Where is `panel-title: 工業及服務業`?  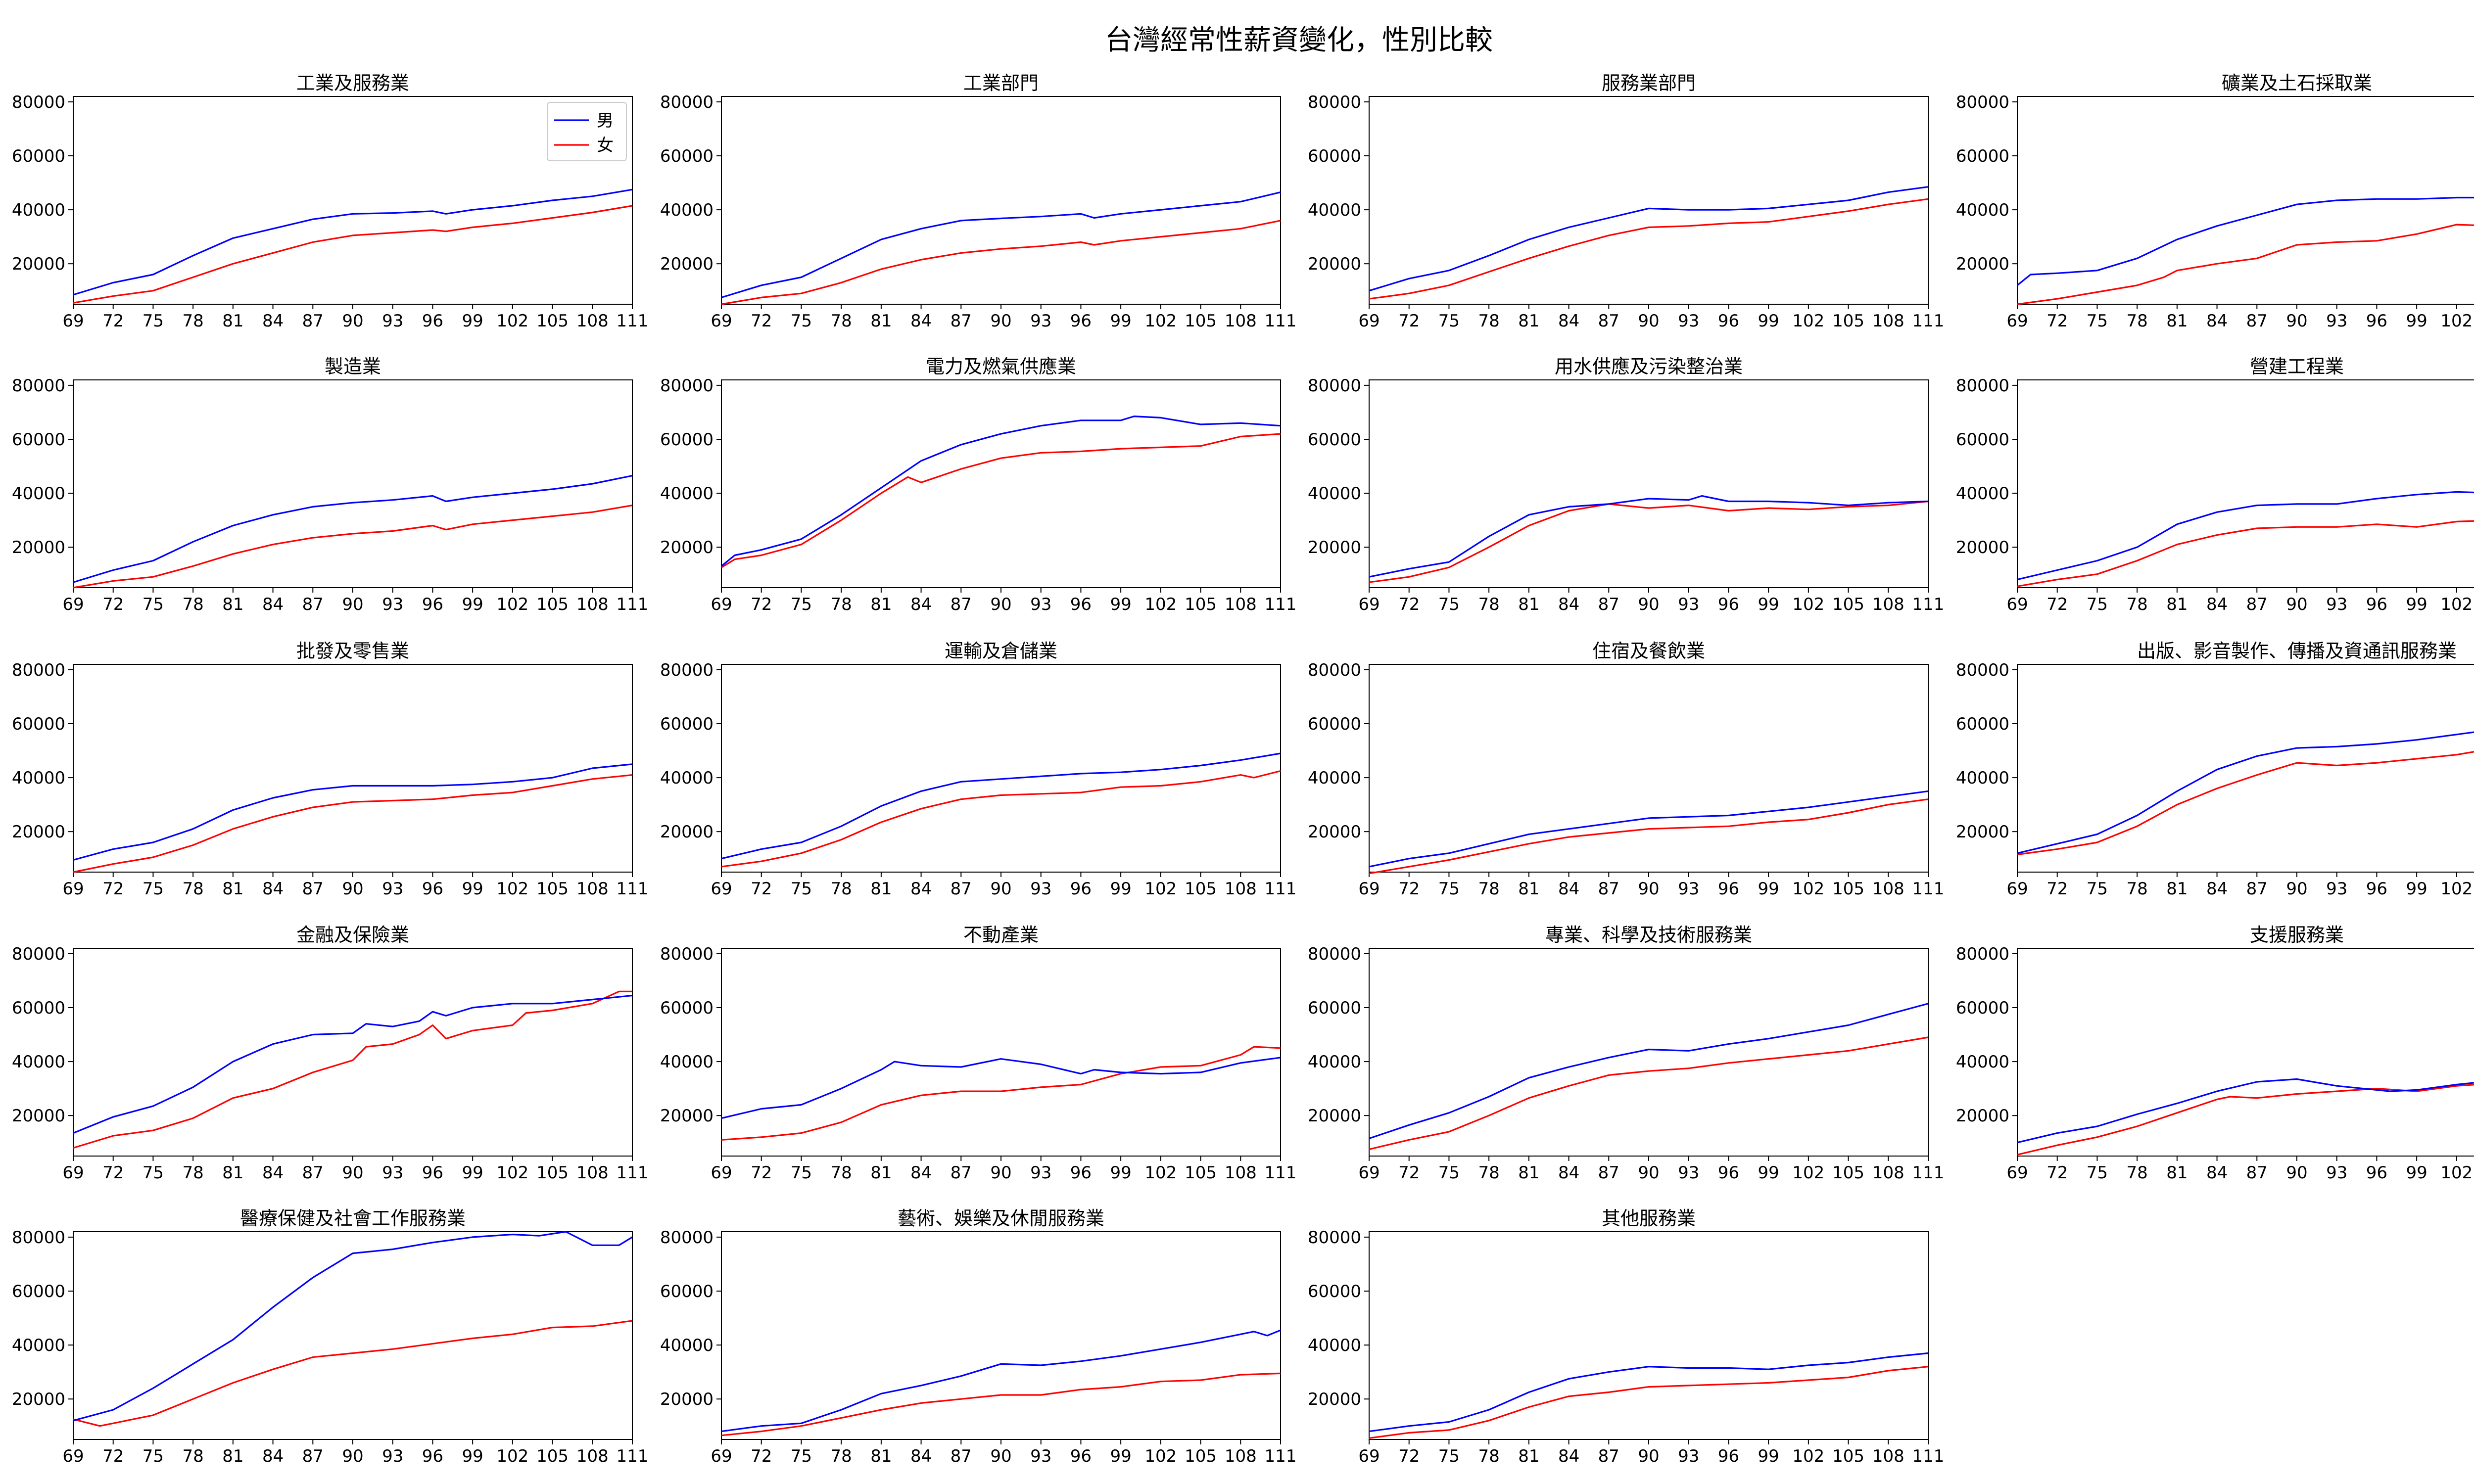
panel-title: 工業及服務業 is located at coordinates (353, 83).